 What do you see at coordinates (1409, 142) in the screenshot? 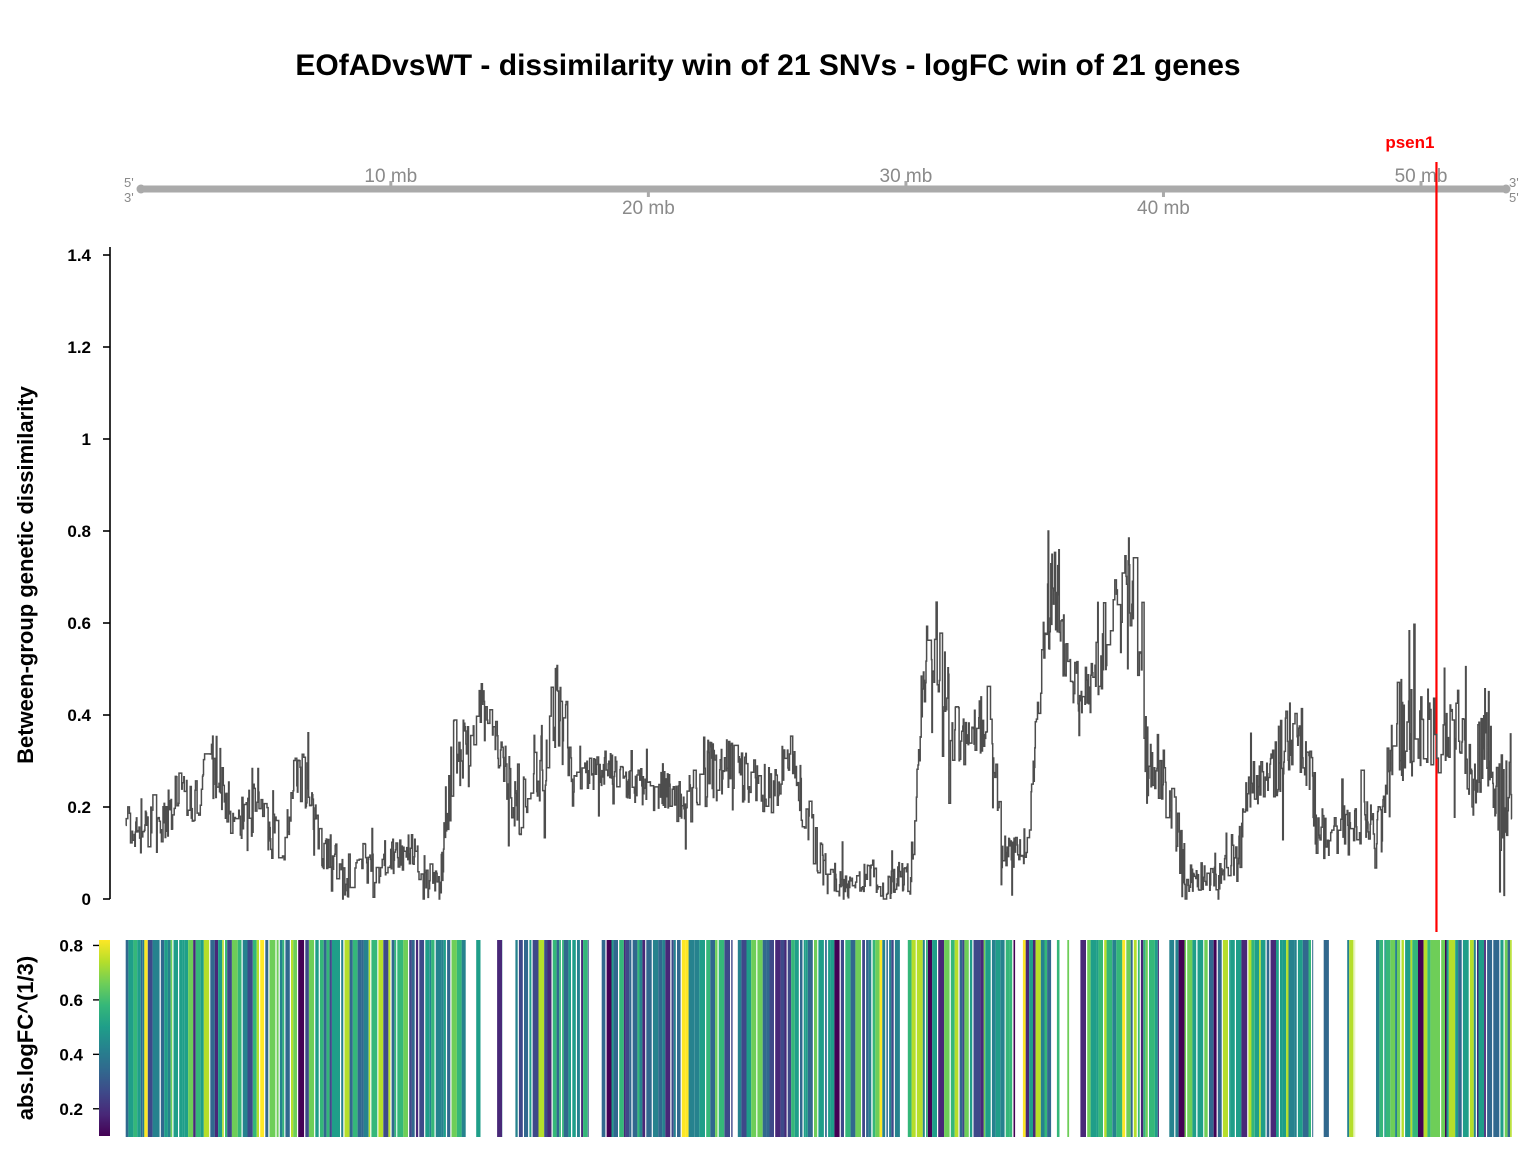
I see `marker-label: psen1` at bounding box center [1409, 142].